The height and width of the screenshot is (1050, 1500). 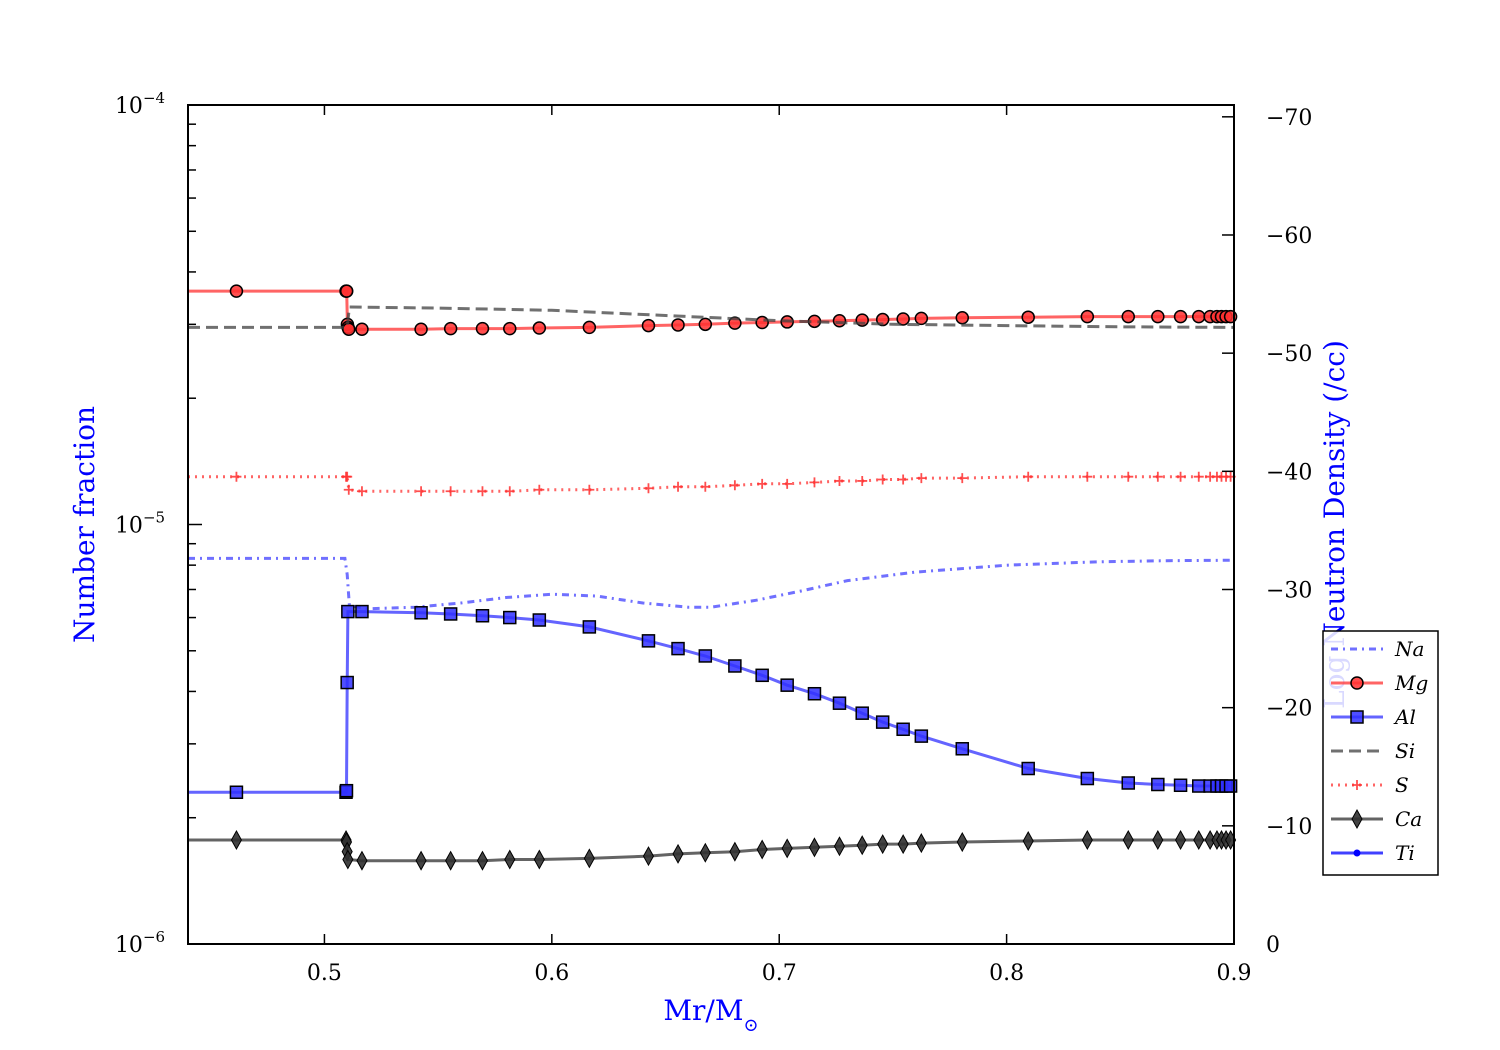 What do you see at coordinates (1006, 973) in the screenshot?
I see `x-tick-label: 0.8` at bounding box center [1006, 973].